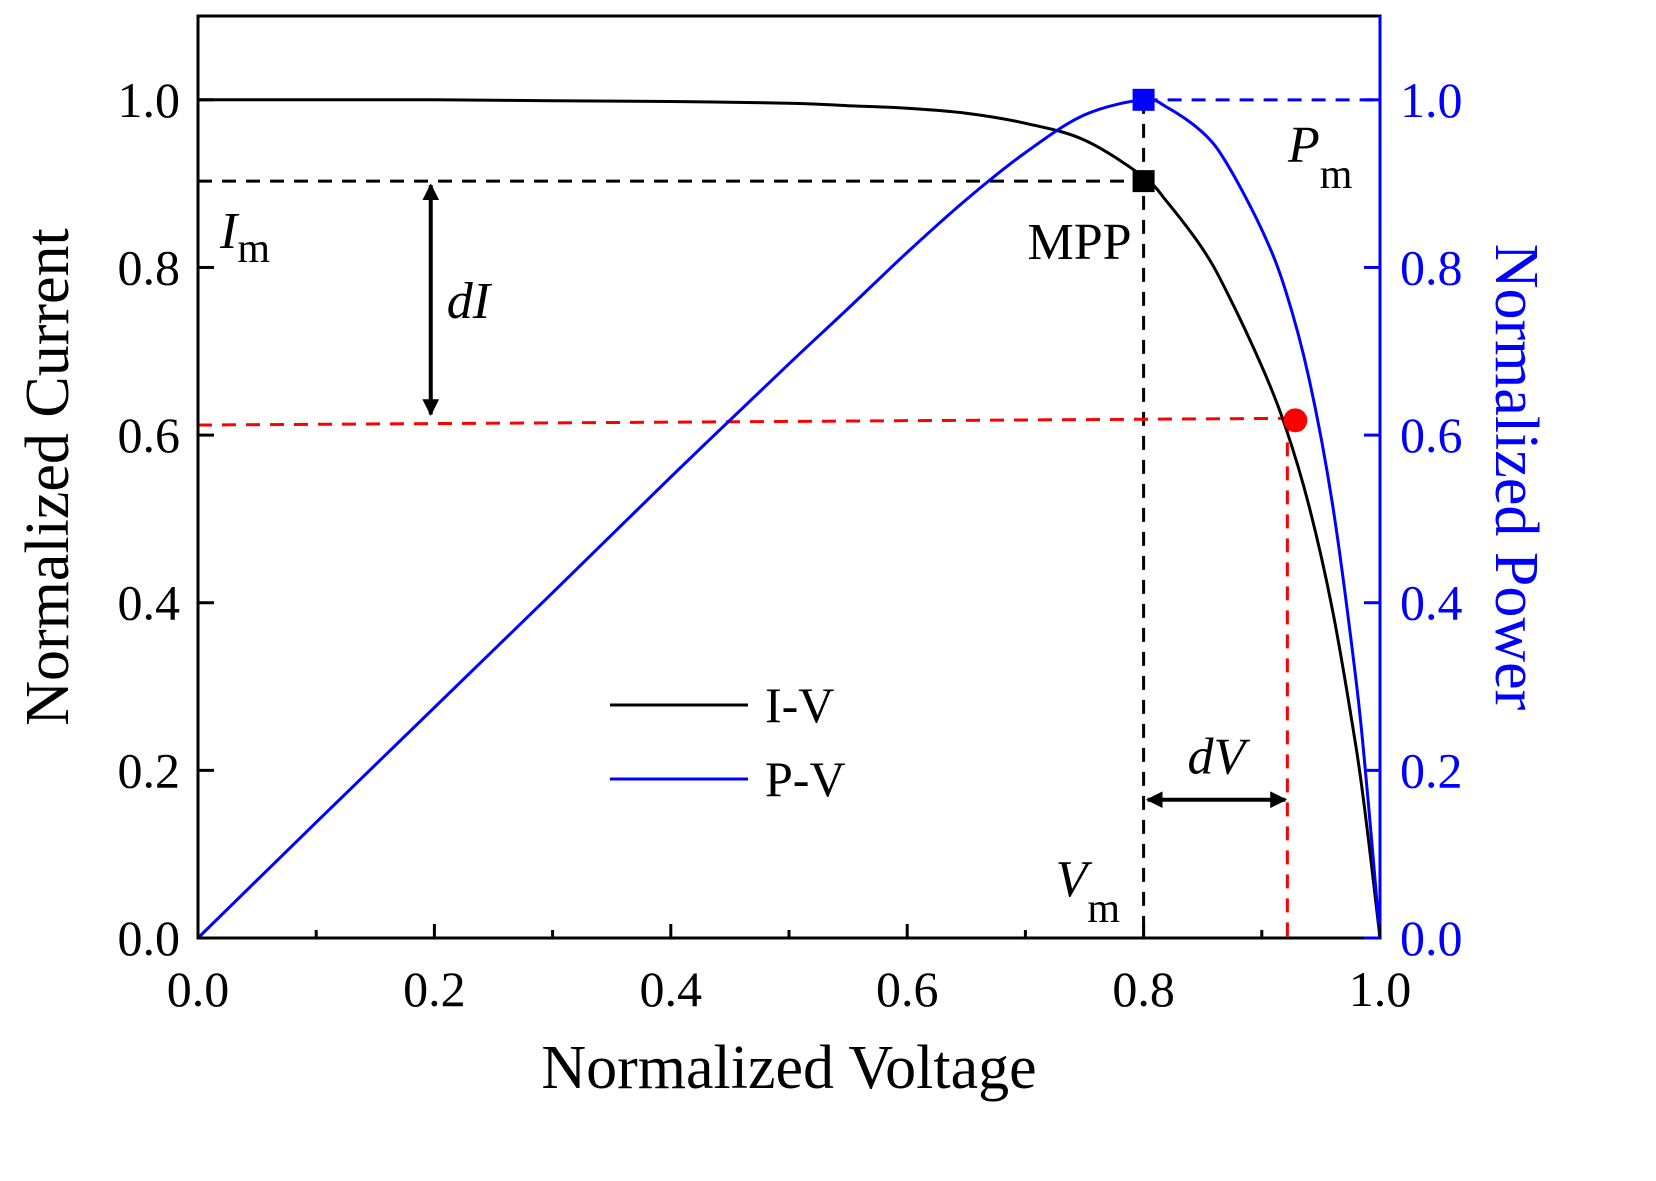 The image size is (1656, 1181). What do you see at coordinates (48, 477) in the screenshot?
I see `left-axis-title: Normalized Current` at bounding box center [48, 477].